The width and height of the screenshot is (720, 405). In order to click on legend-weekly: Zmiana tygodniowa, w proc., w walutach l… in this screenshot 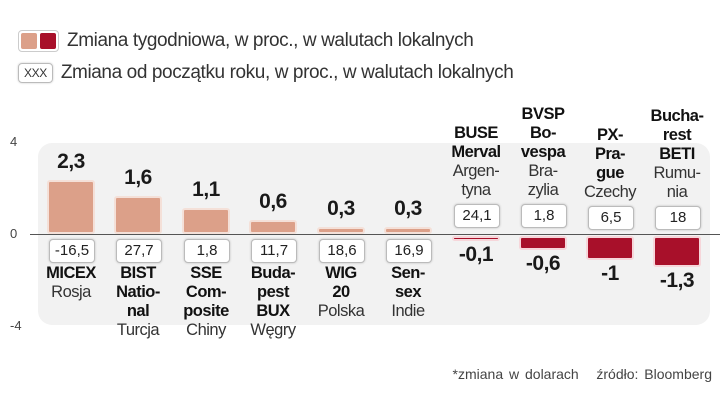, I will do `click(246, 41)`.